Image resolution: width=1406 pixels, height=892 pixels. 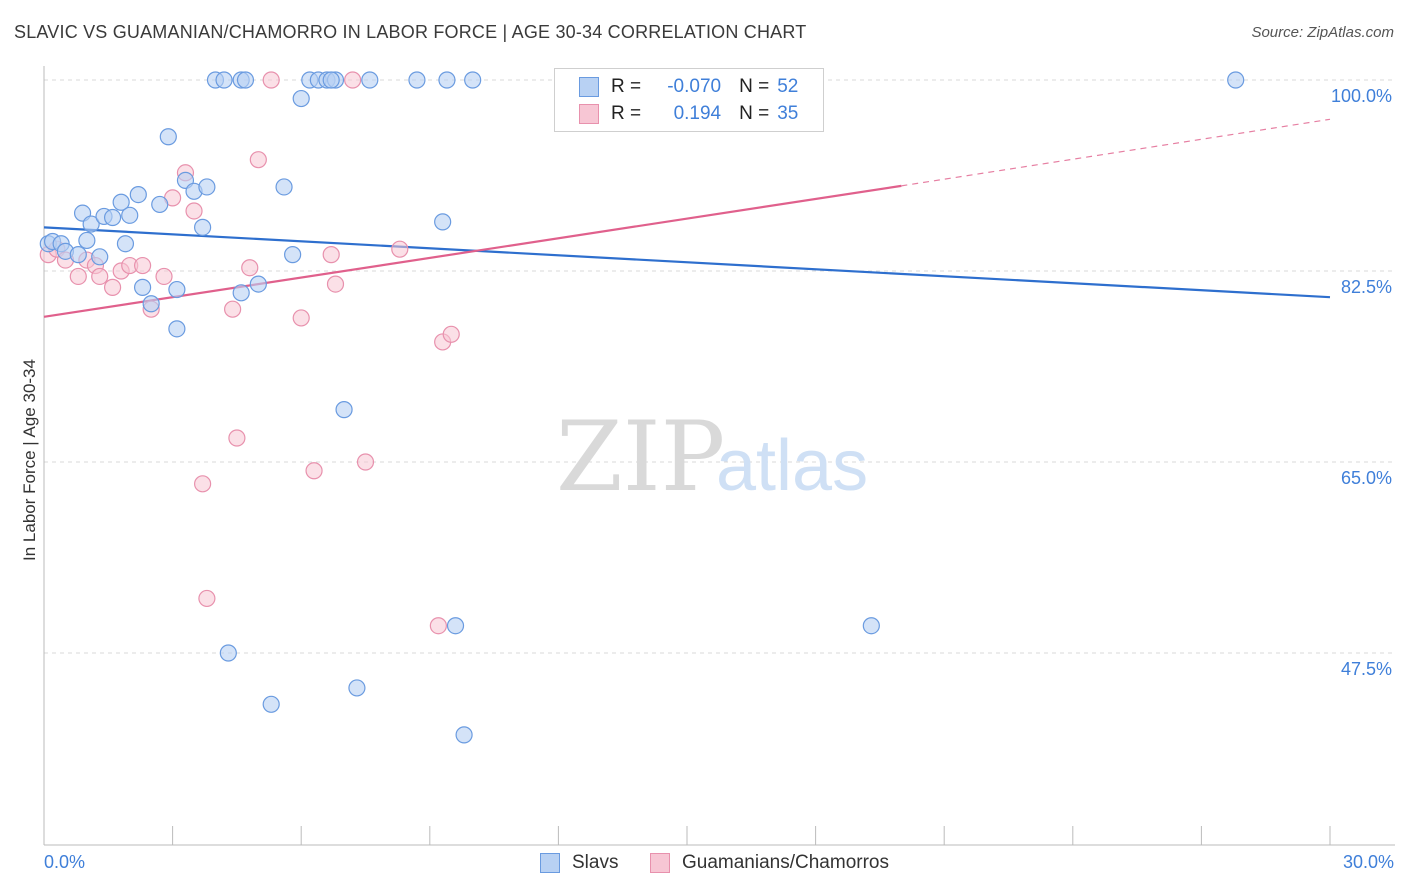 I want to click on bottom-legend-guamanians: Guamanians/Chamorros, so click(x=769, y=863).